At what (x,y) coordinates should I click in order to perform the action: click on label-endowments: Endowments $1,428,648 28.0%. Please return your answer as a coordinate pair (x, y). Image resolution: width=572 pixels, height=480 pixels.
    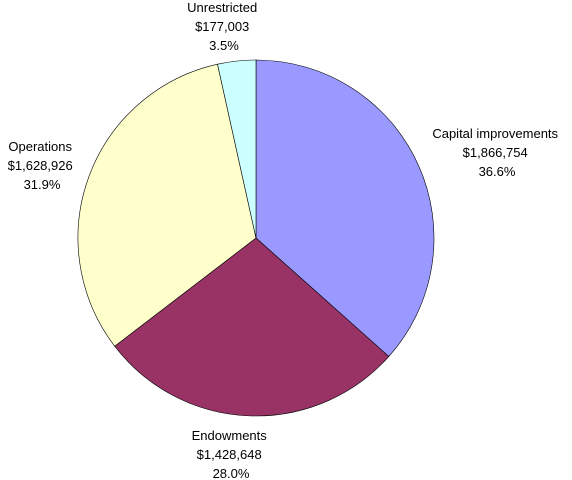
    Looking at the image, I should click on (231, 454).